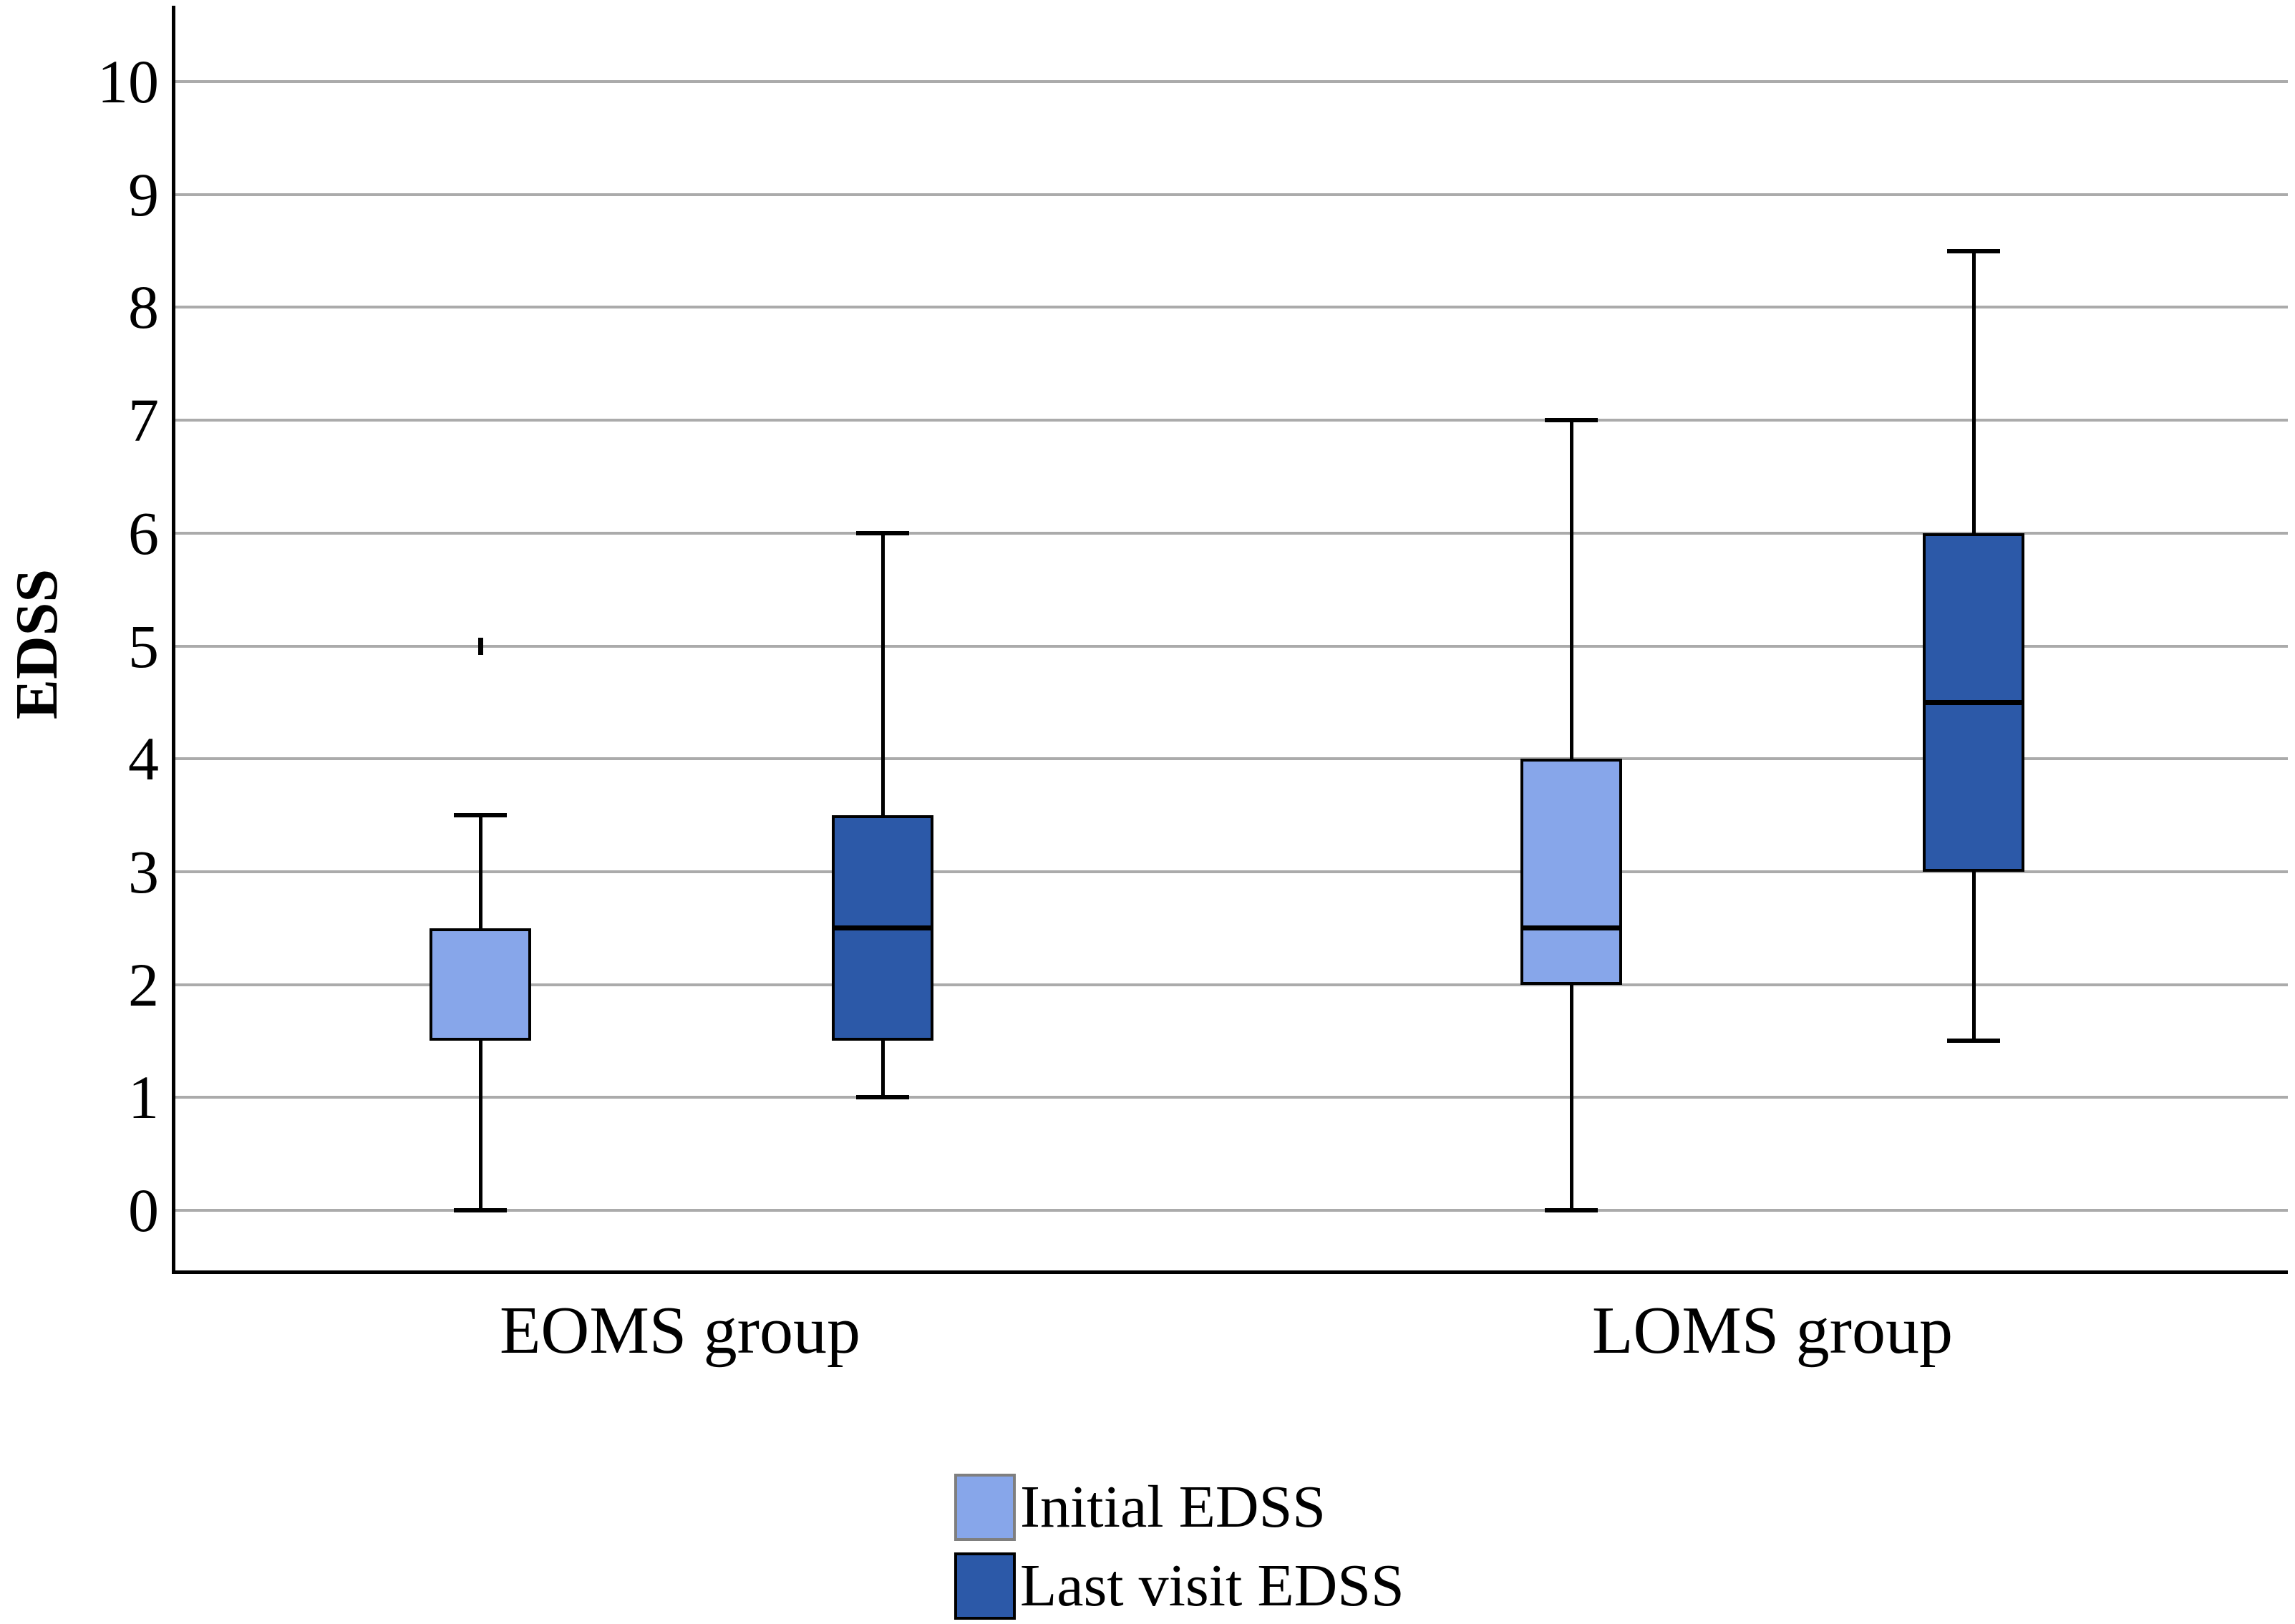  I want to click on y-tick-label-0: 0, so click(144, 1210).